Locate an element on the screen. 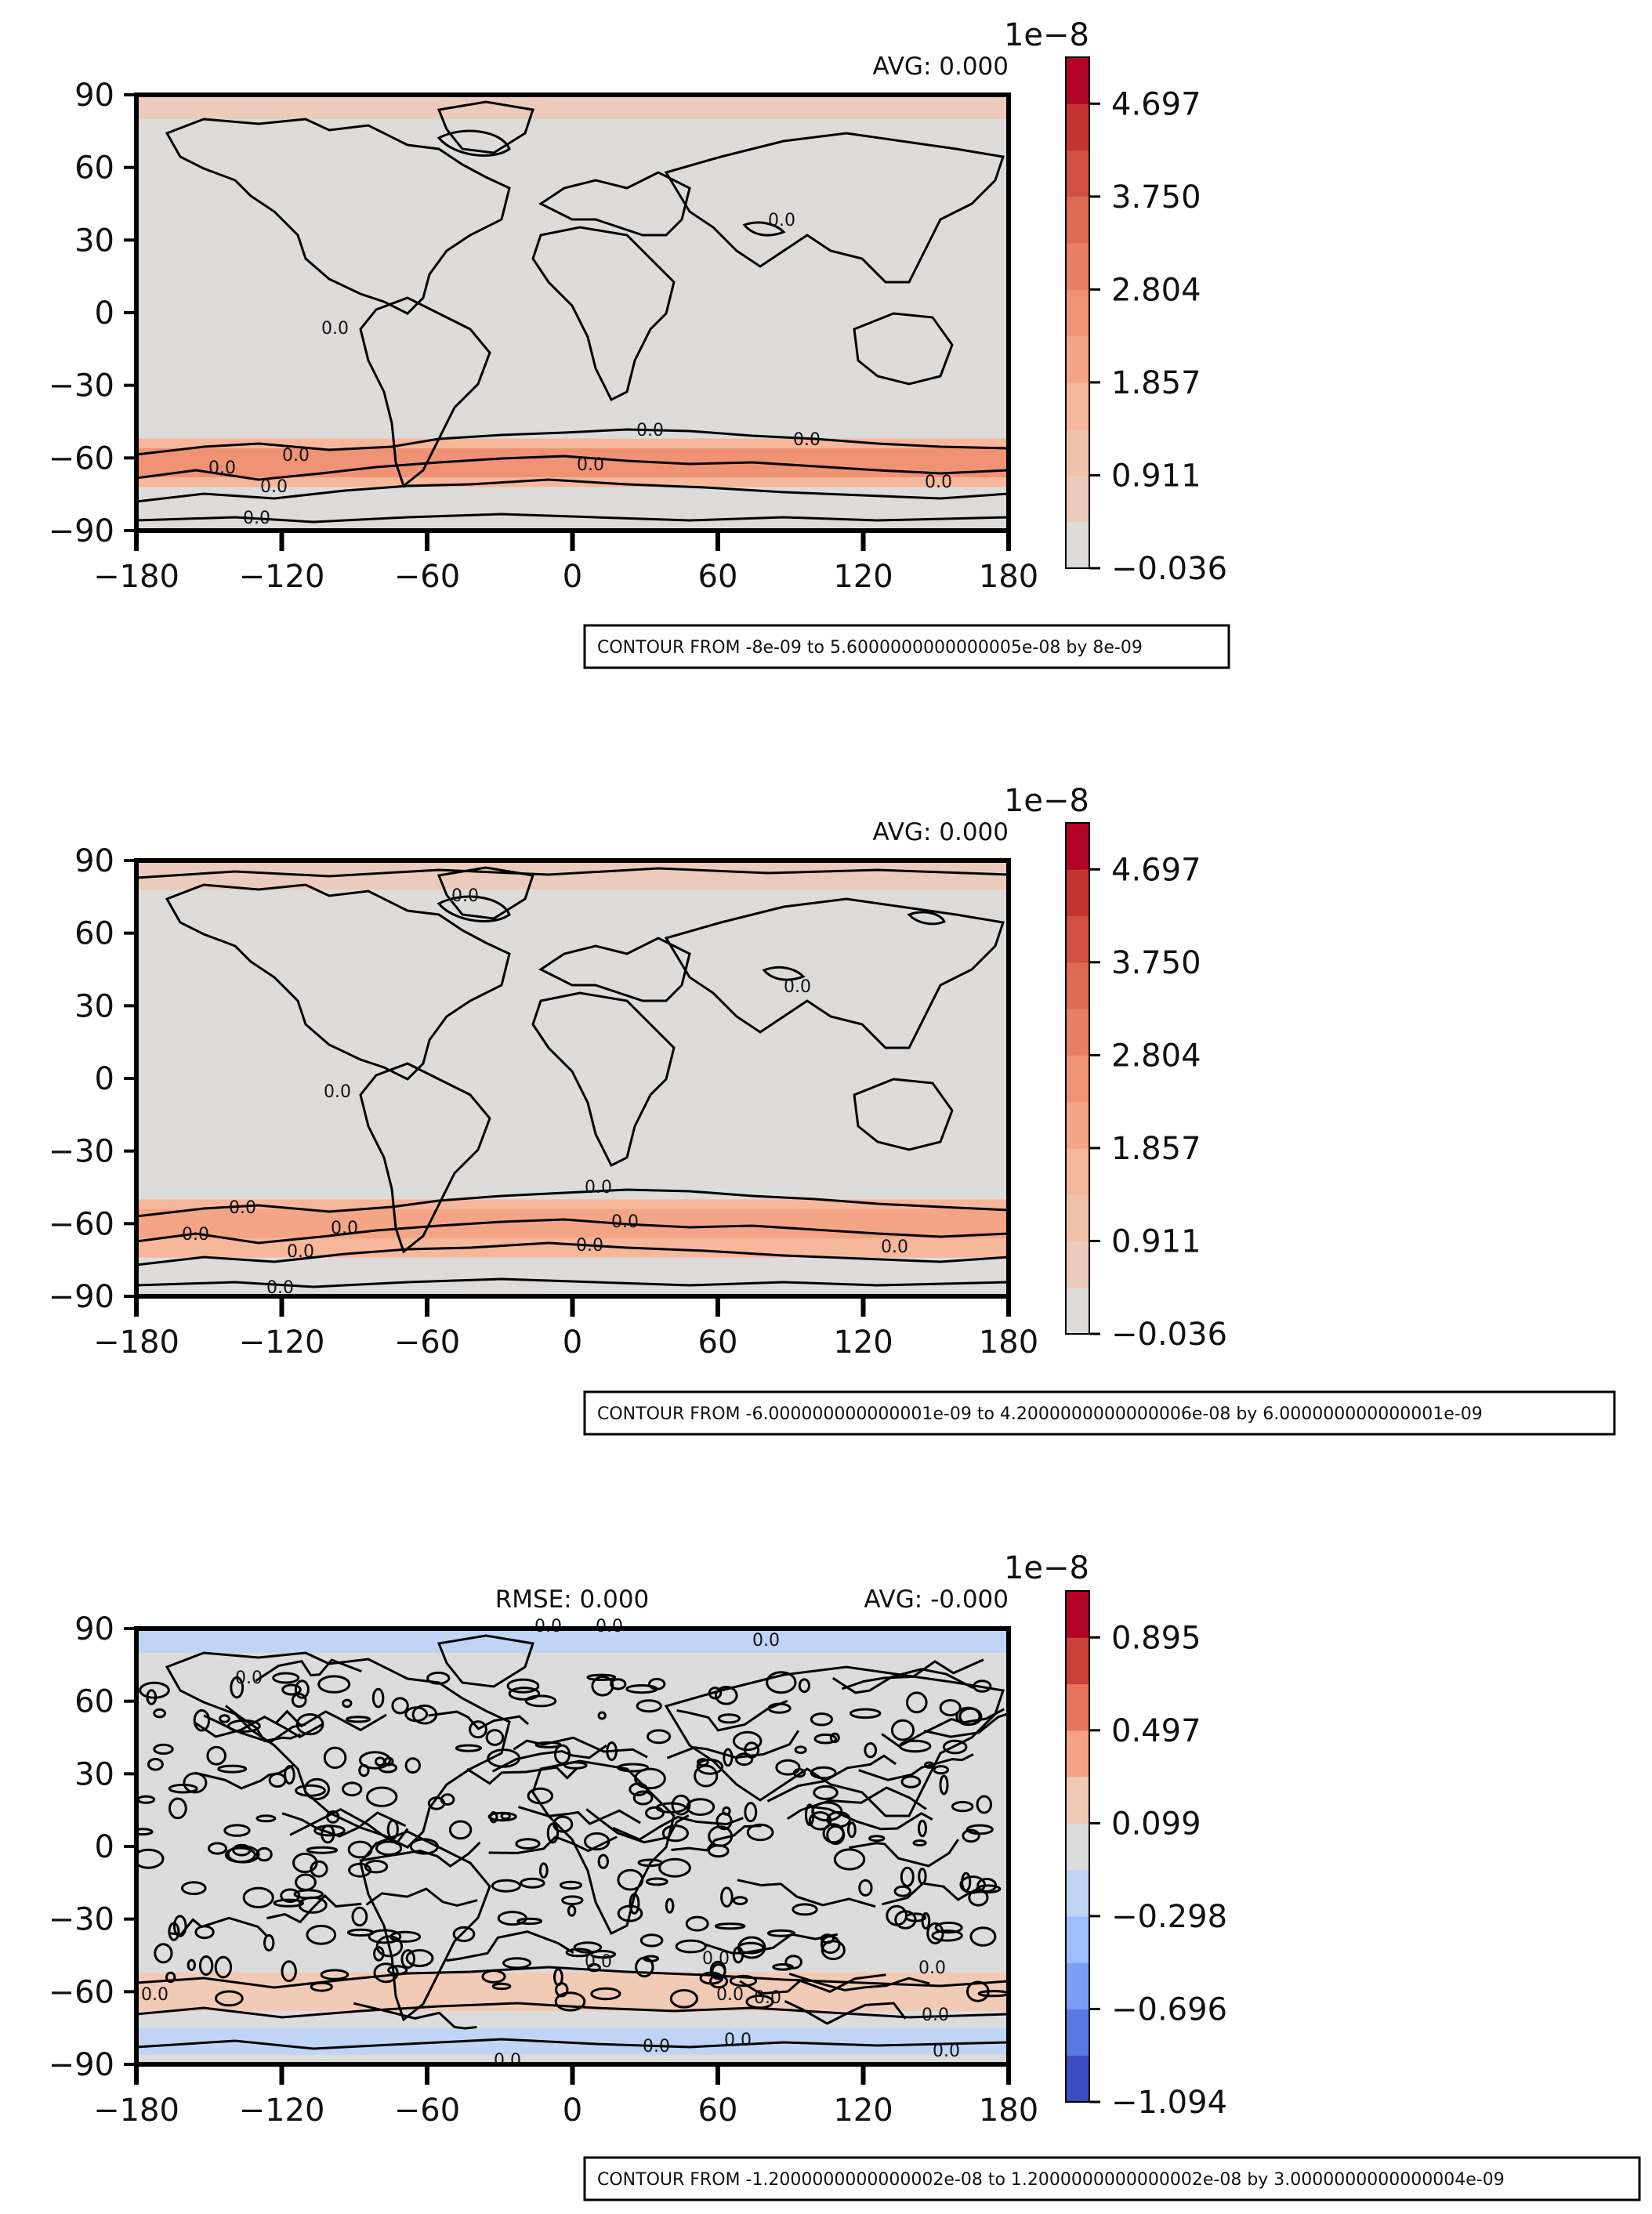  x-tick-label: 0 is located at coordinates (572, 577).